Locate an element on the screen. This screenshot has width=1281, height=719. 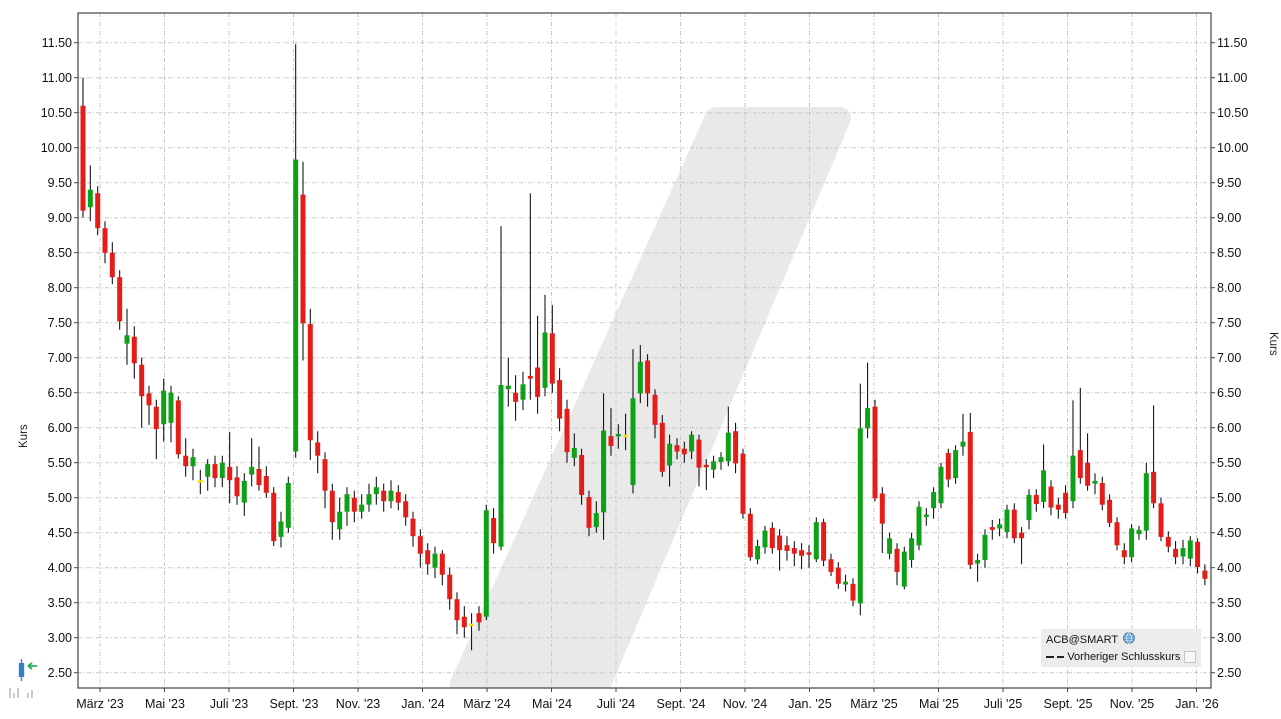
legend-prev-close-row: Vorheriger Schlusskurs is located at coordinates (1121, 656).